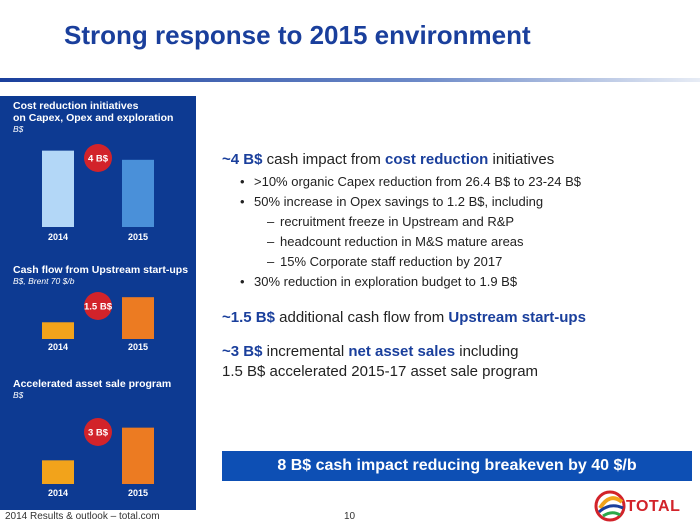  Describe the element at coordinates (457, 222) in the screenshot. I see `sub-bullet-item: recruitment freeze in Upstream and R&P` at that location.